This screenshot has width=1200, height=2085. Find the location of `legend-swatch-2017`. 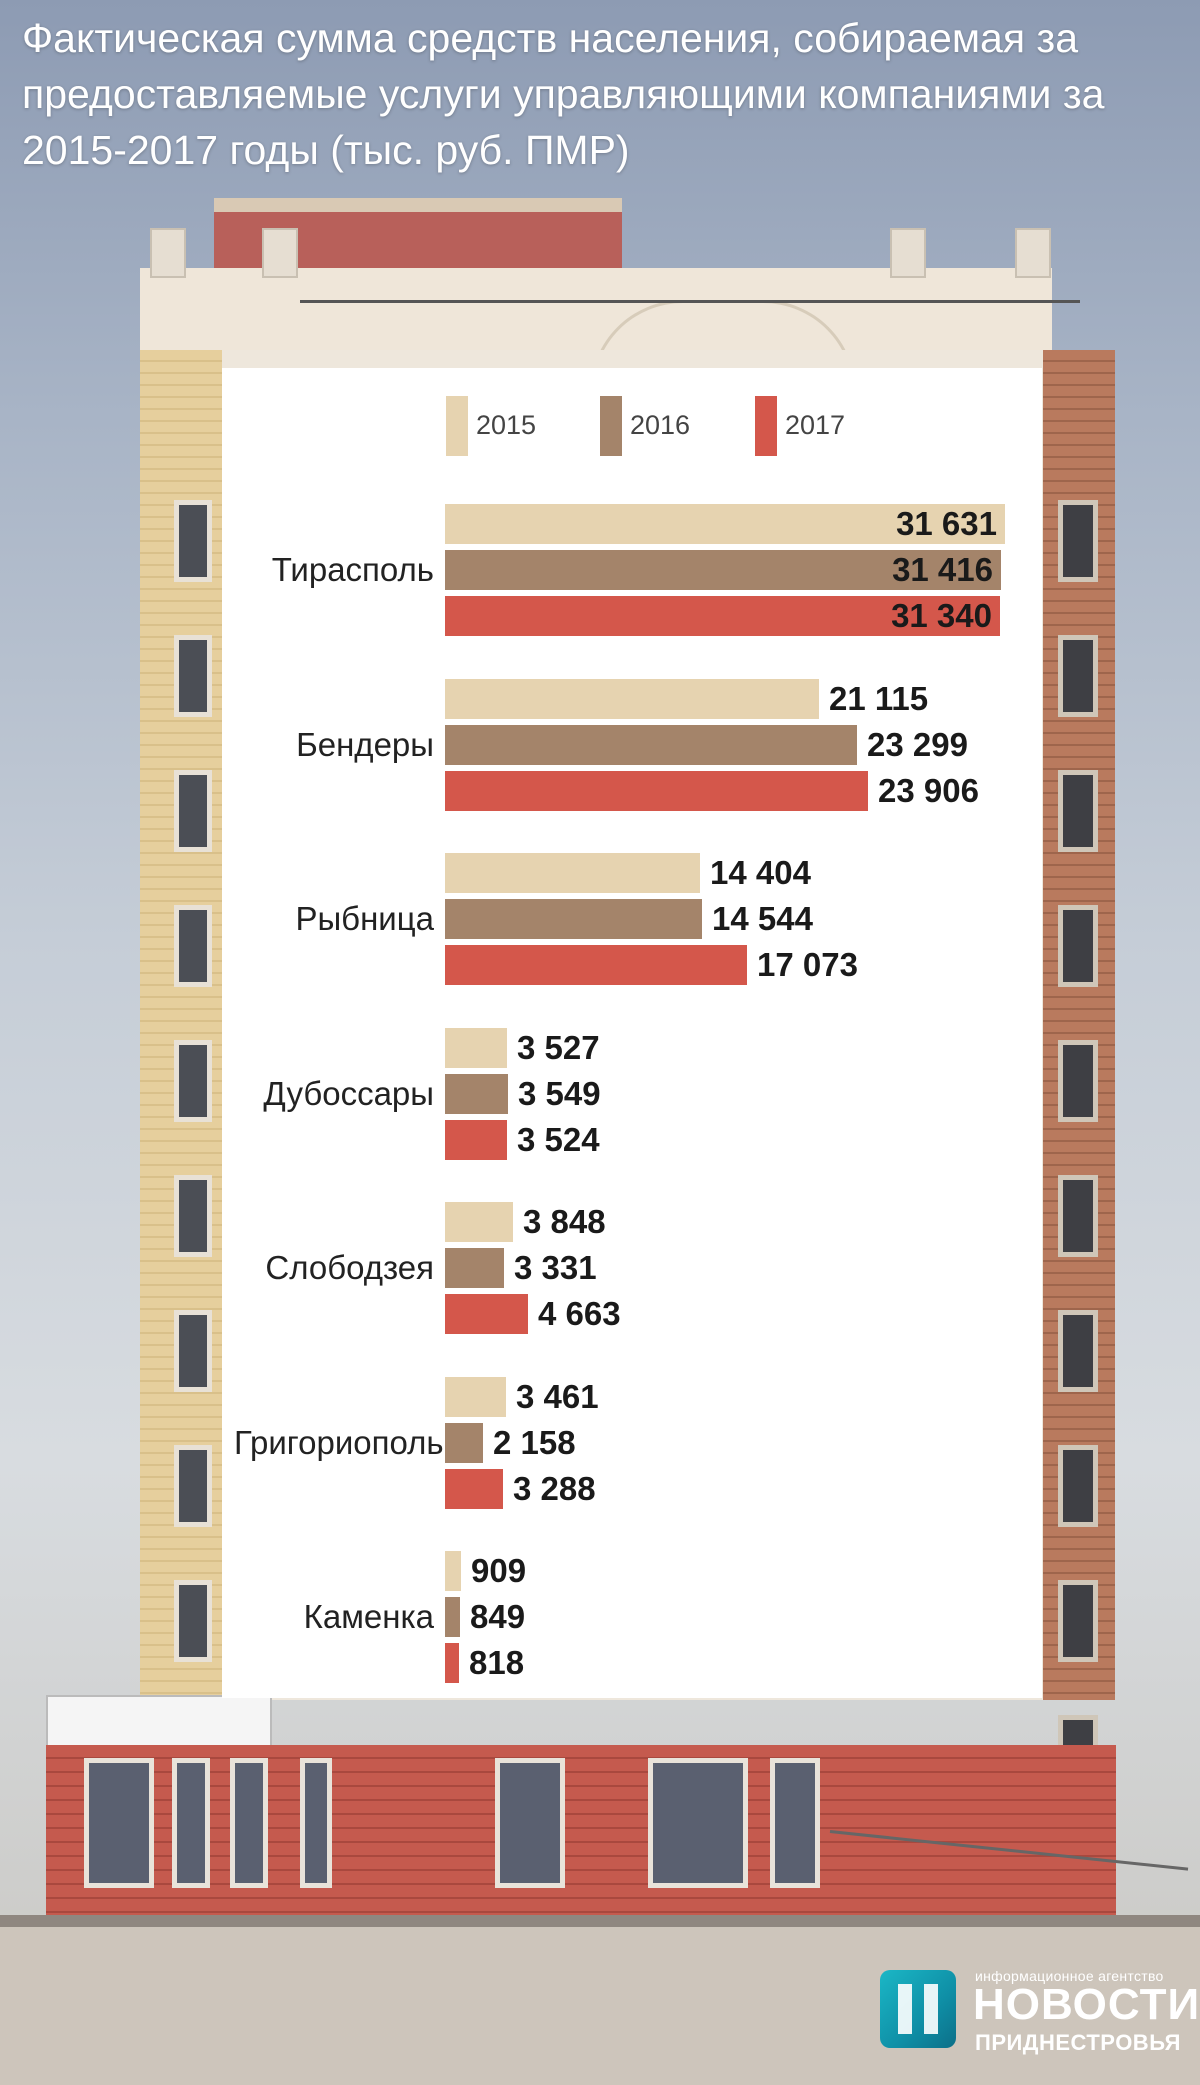

legend-swatch-2017 is located at coordinates (766, 426).